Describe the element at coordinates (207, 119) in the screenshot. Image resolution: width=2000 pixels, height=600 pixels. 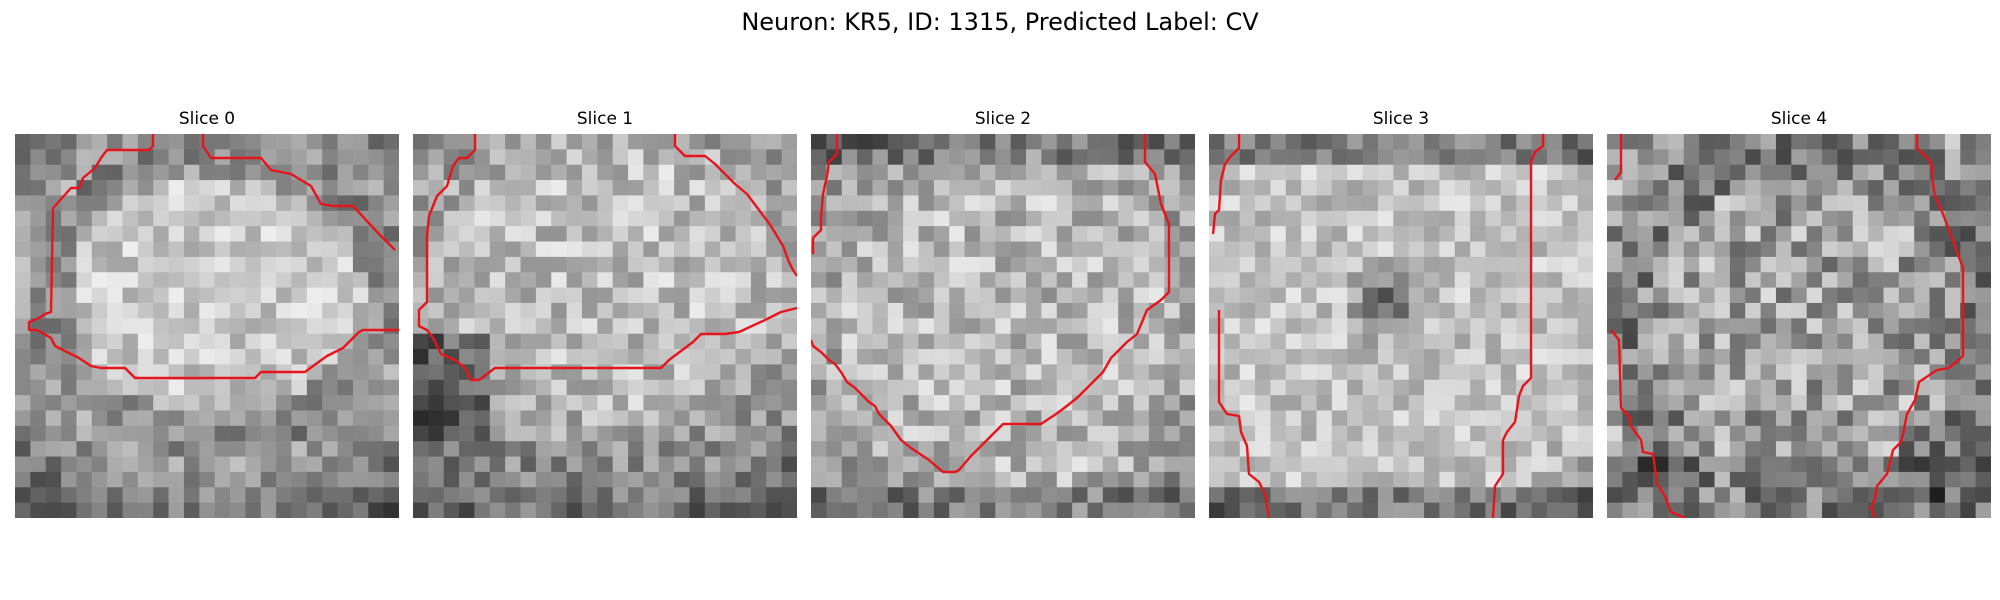
I see `slice-title-0: Slice 0` at that location.